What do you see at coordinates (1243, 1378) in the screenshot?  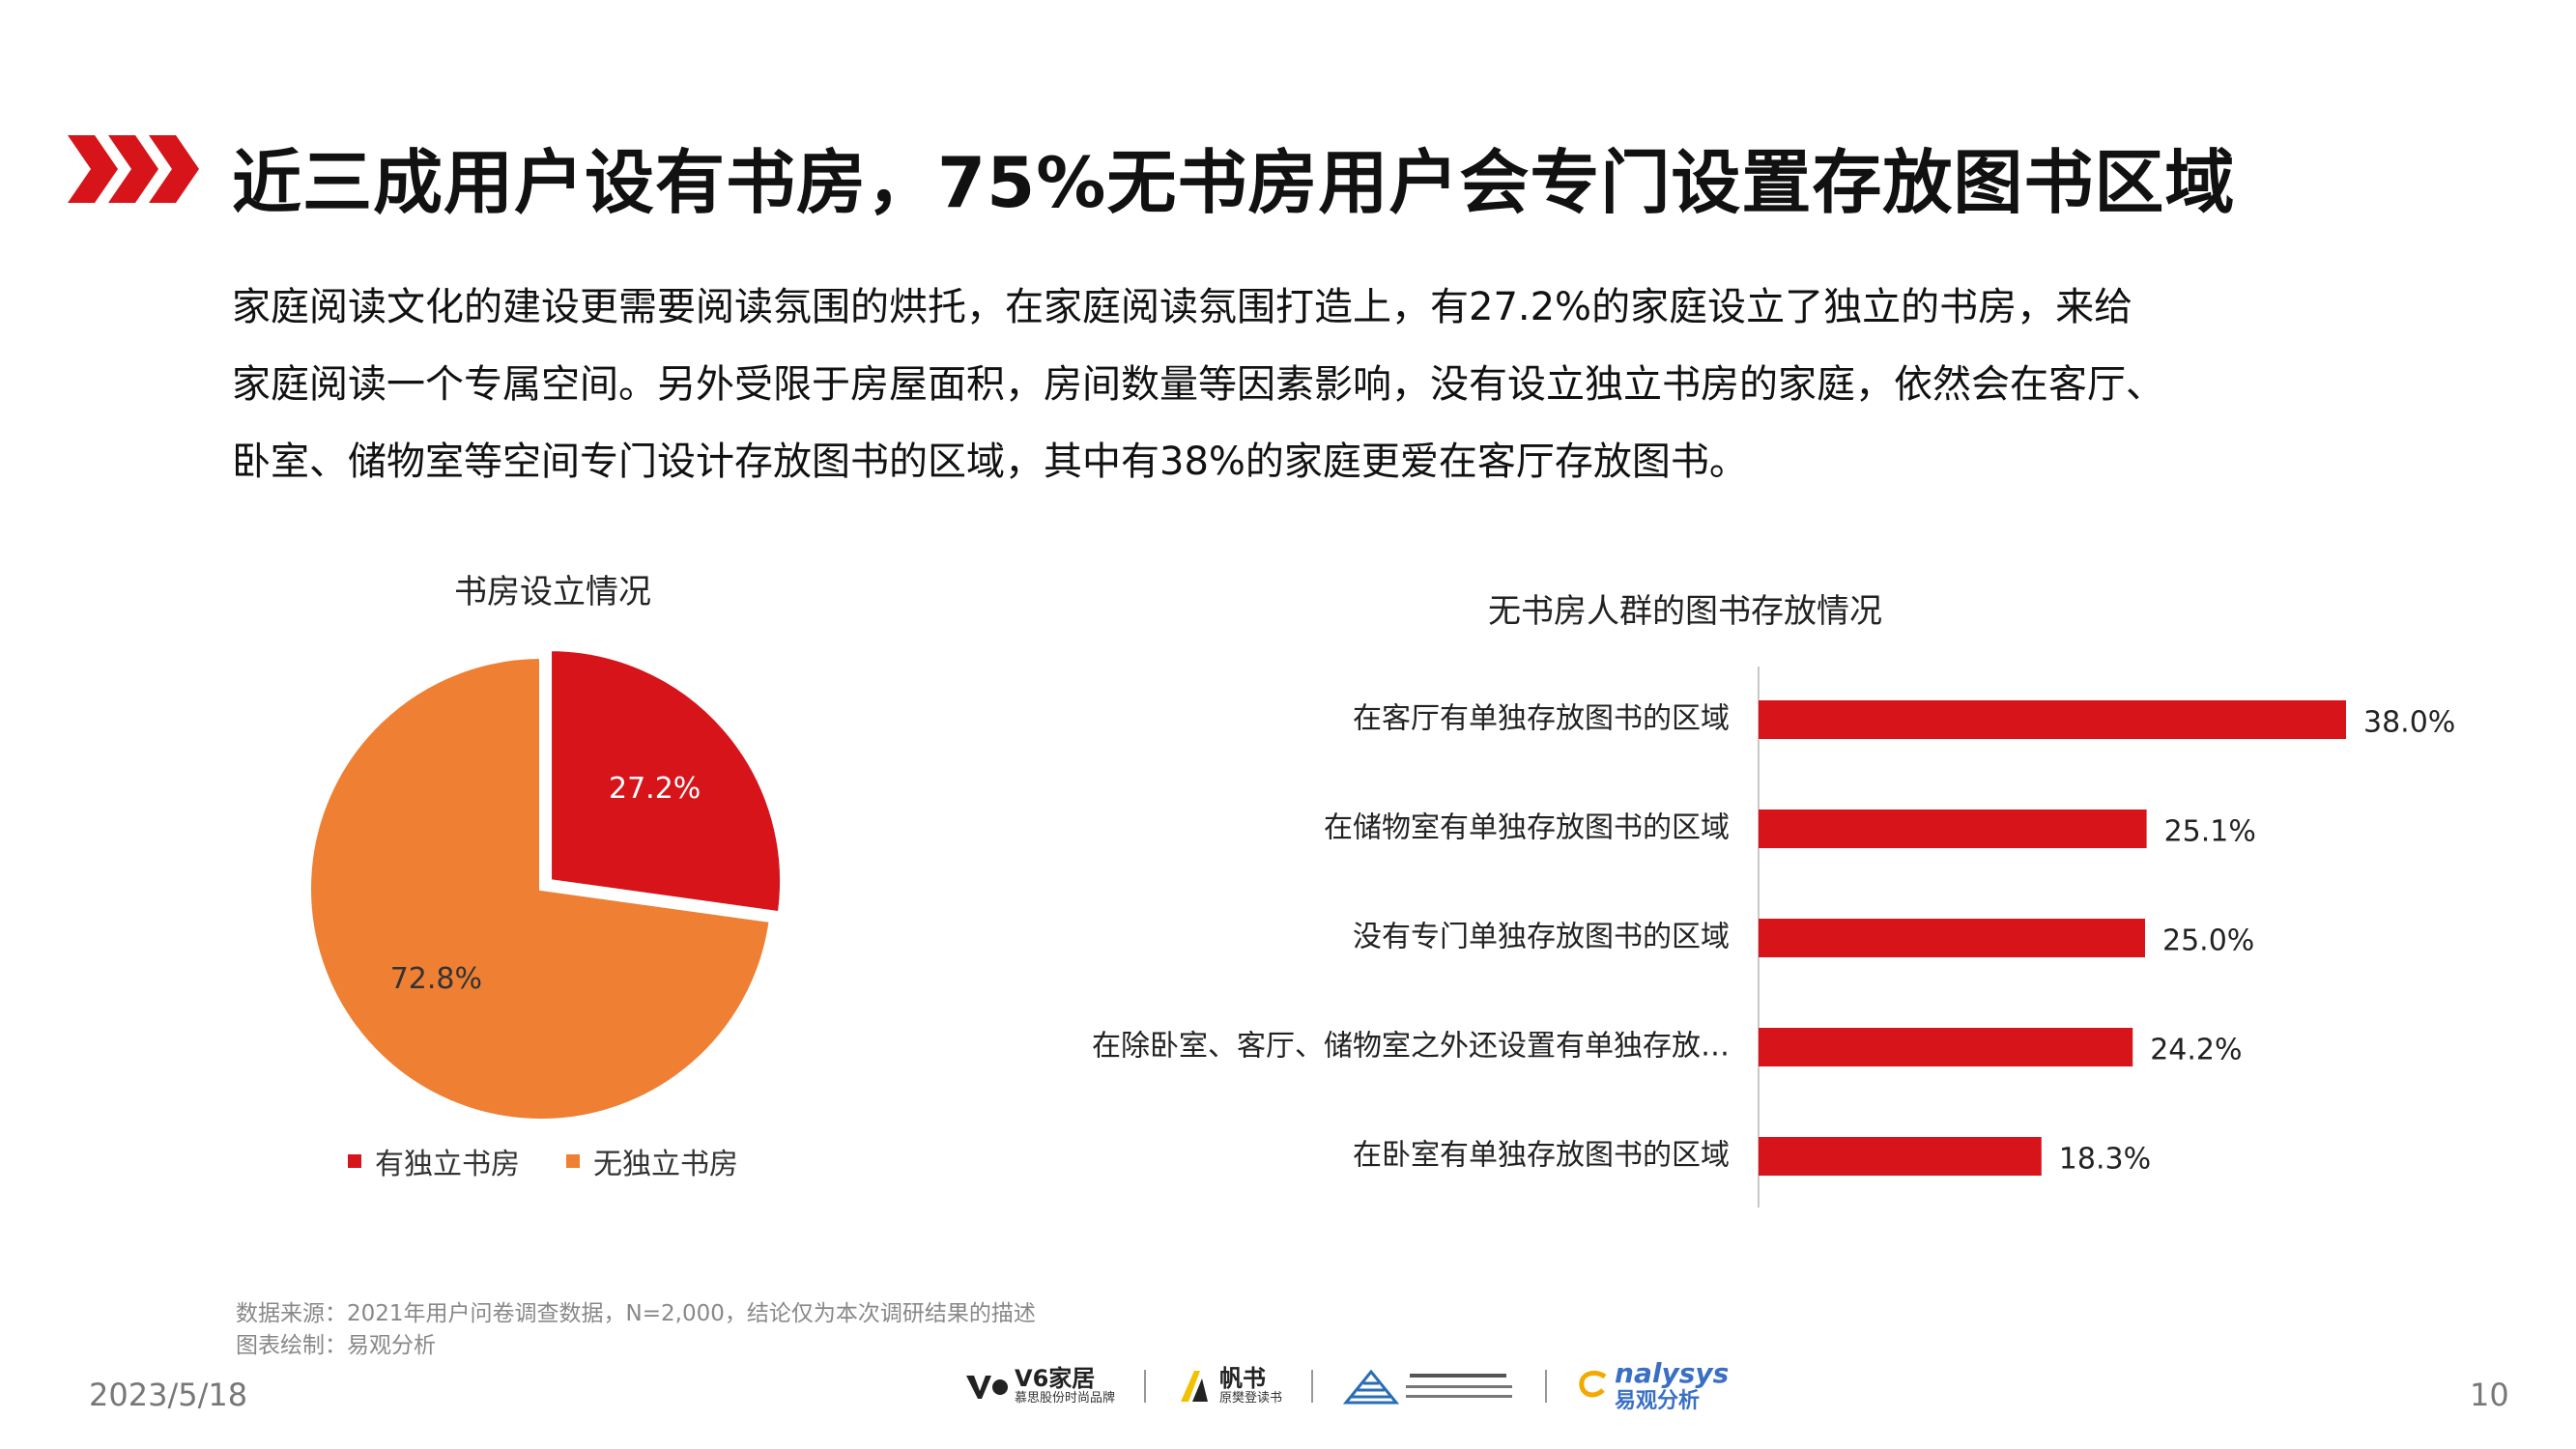 I see `fanshu-logo-name: 帆书` at bounding box center [1243, 1378].